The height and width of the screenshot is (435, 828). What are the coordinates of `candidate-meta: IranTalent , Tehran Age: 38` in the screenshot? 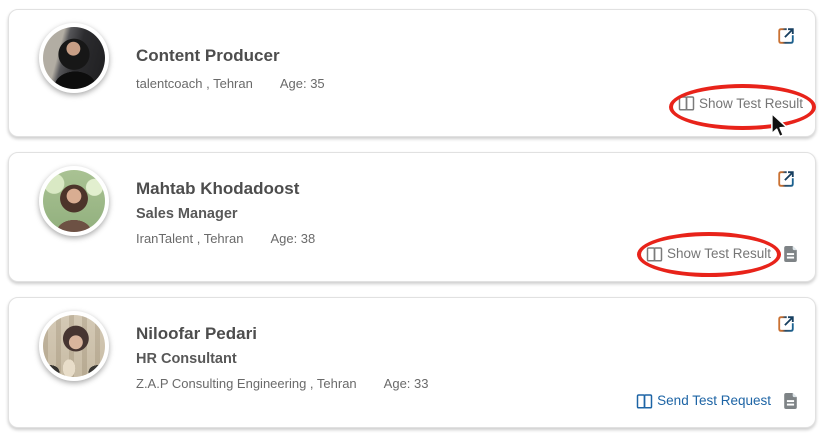 It's located at (225, 238).